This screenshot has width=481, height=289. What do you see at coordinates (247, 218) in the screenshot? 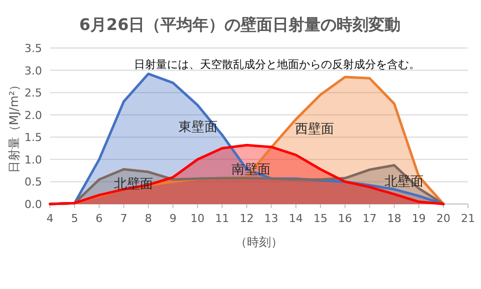
I see `x-tick-label: 12` at bounding box center [247, 218].